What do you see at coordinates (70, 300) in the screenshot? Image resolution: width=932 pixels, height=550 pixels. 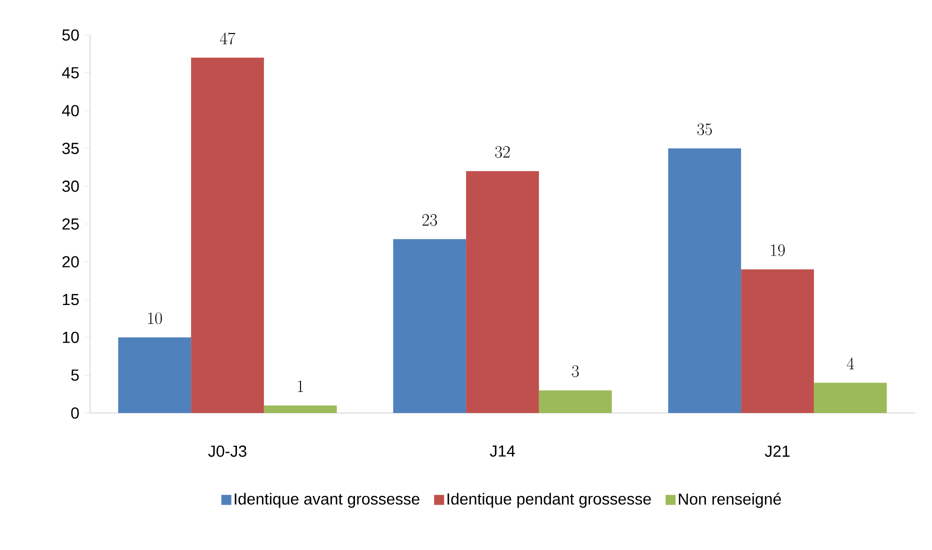 I see `y-tick-label: 15` at bounding box center [70, 300].